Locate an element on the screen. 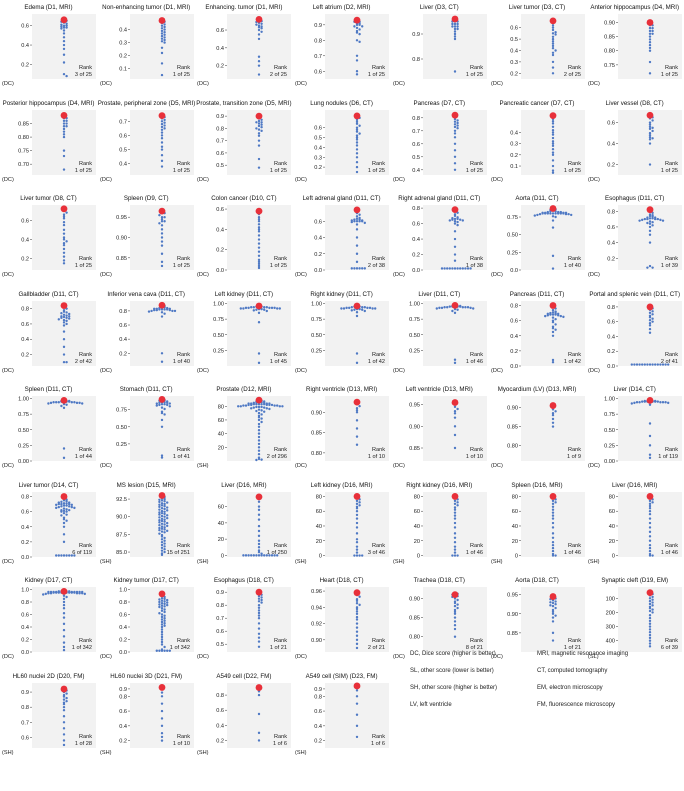 The width and height of the screenshot is (684, 791). rank-value: 1 of 46 is located at coordinates (669, 553).